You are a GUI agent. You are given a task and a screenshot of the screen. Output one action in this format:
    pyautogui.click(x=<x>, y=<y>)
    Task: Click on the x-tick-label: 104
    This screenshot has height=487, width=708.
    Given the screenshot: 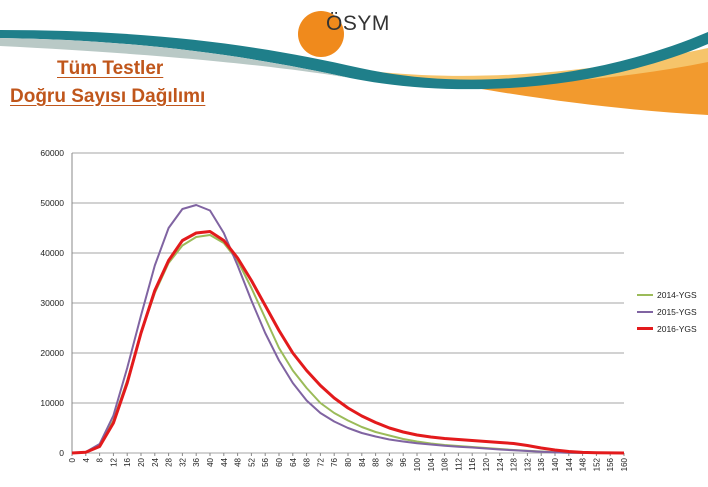 What is the action you would take?
    pyautogui.click(x=431, y=464)
    